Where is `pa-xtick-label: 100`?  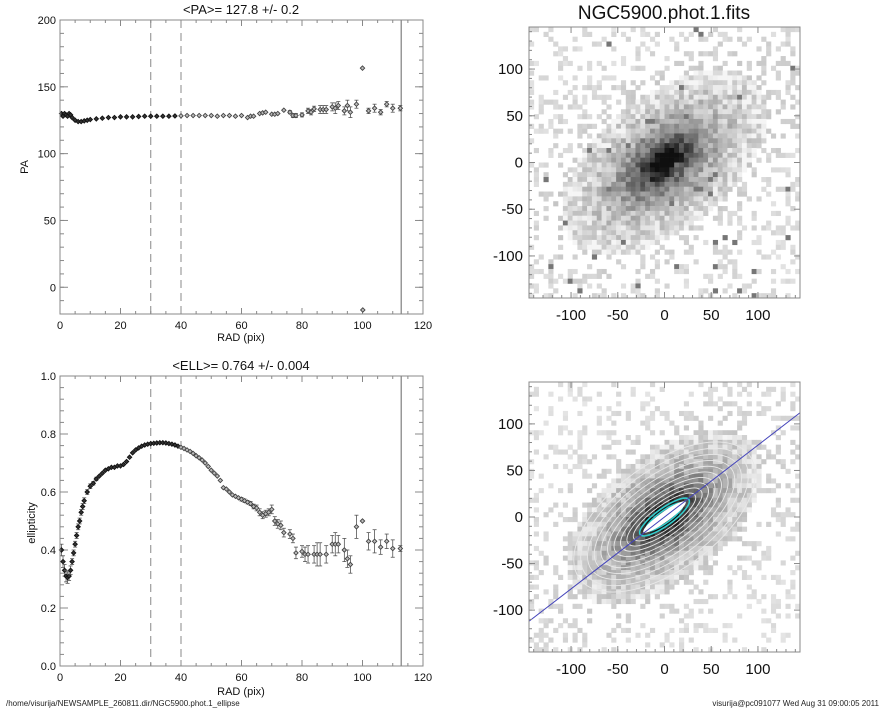
pa-xtick-label: 100 is located at coordinates (362, 326).